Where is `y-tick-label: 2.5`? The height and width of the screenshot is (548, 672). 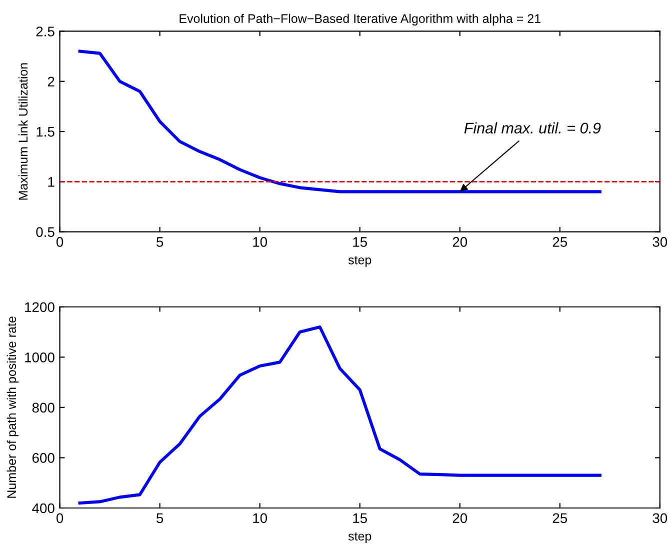 y-tick-label: 2.5 is located at coordinates (45, 31).